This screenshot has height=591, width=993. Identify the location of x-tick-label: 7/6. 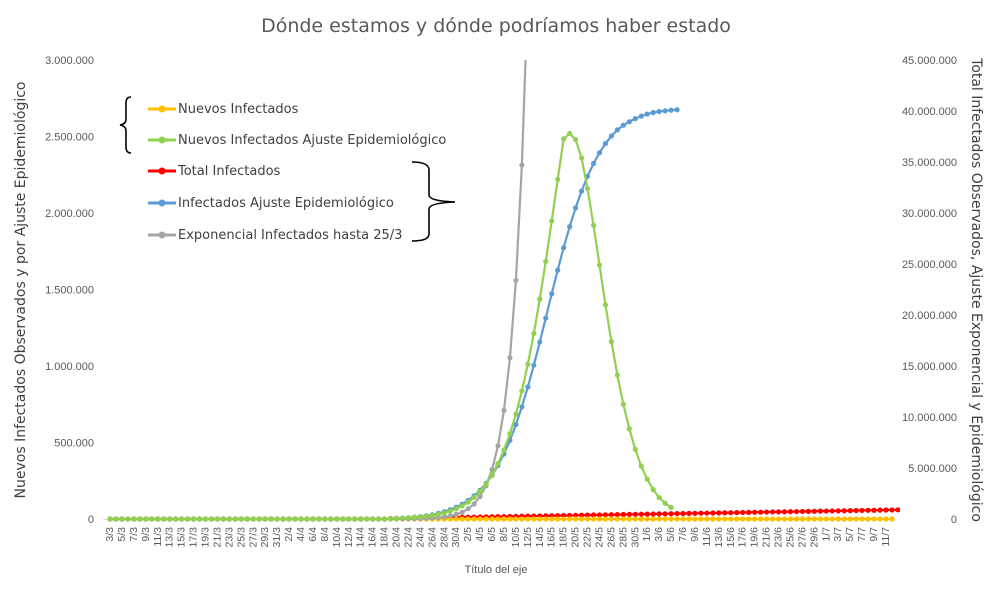
(683, 534).